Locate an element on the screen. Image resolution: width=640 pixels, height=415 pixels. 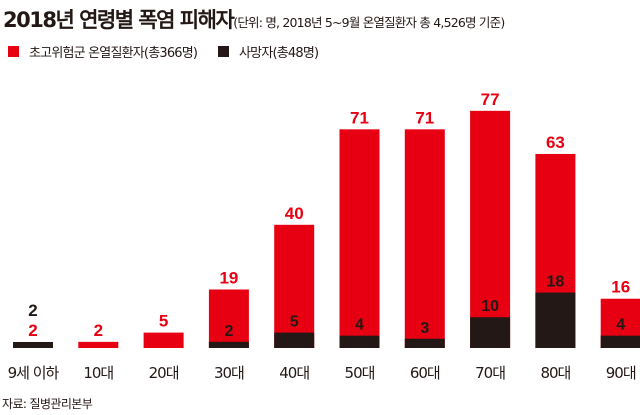
data-label-patients: 5 is located at coordinates (163, 321).